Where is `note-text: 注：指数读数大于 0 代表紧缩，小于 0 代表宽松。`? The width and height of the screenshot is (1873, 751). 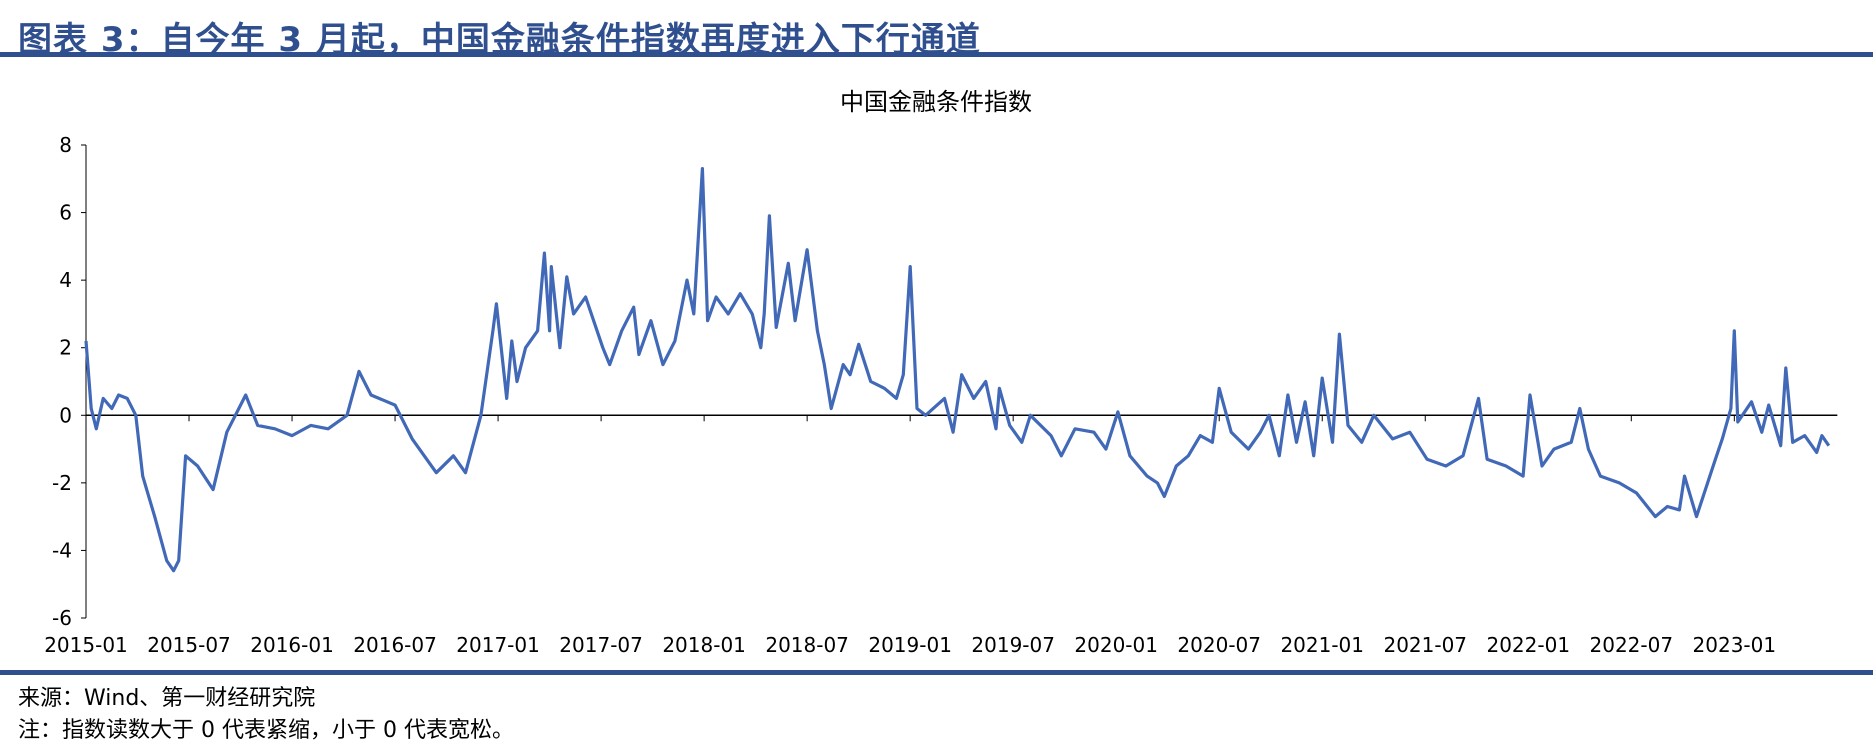
note-text: 注：指数读数大于 0 代表紧缩，小于 0 代表宽松。 is located at coordinates (266, 730).